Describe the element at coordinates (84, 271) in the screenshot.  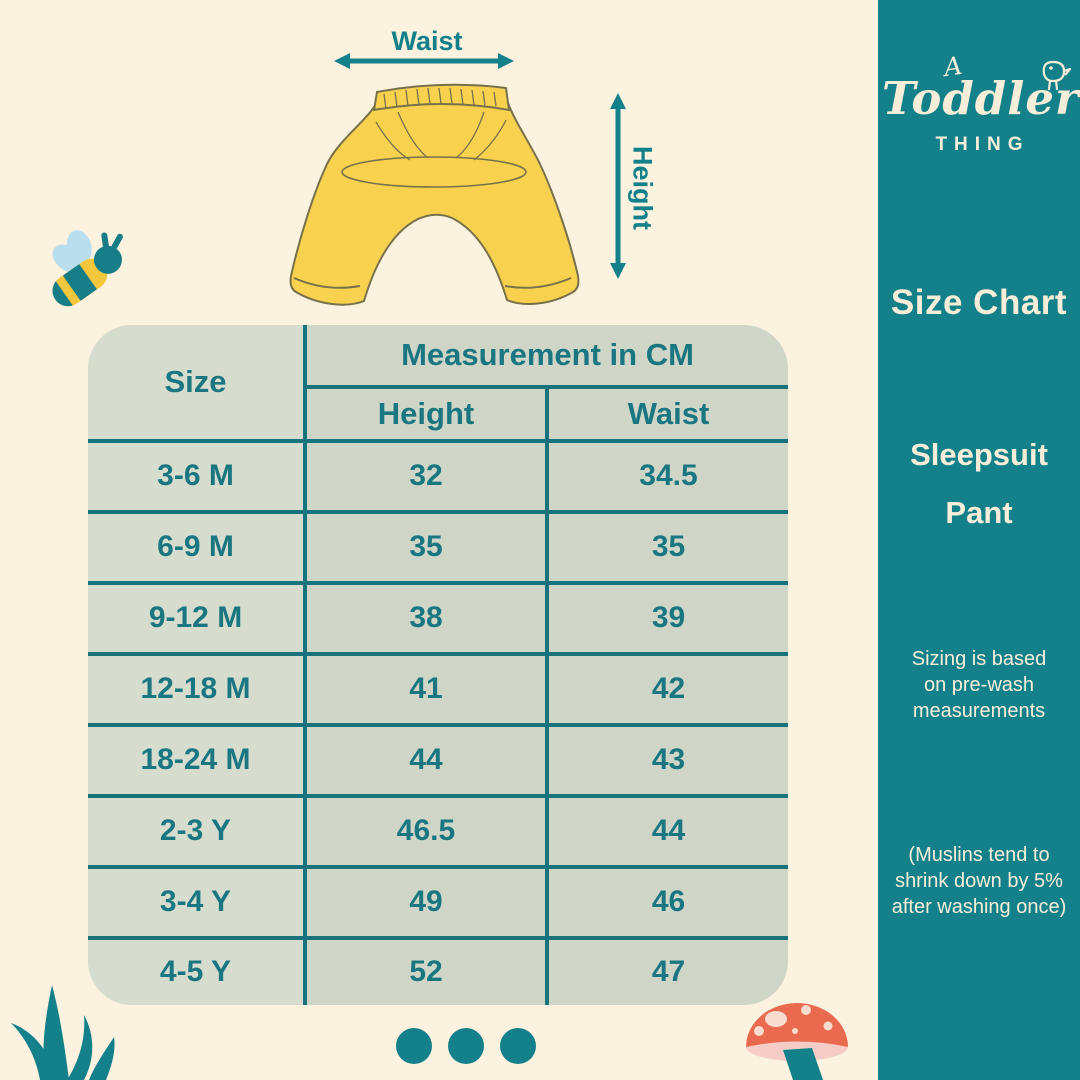
I see `bee-illustration` at that location.